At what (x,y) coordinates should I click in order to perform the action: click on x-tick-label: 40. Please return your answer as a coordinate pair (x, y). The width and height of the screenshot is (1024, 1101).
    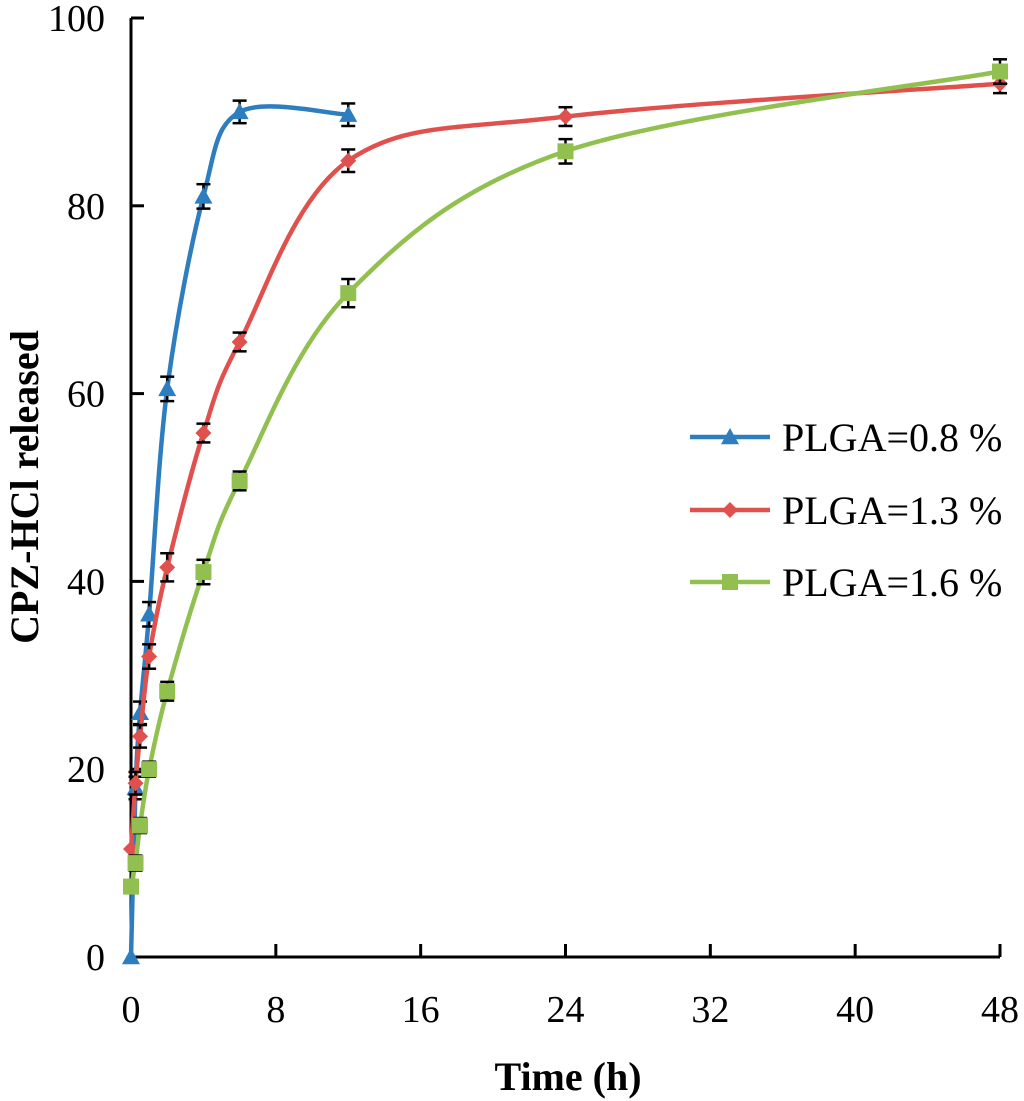
    Looking at the image, I should click on (855, 1010).